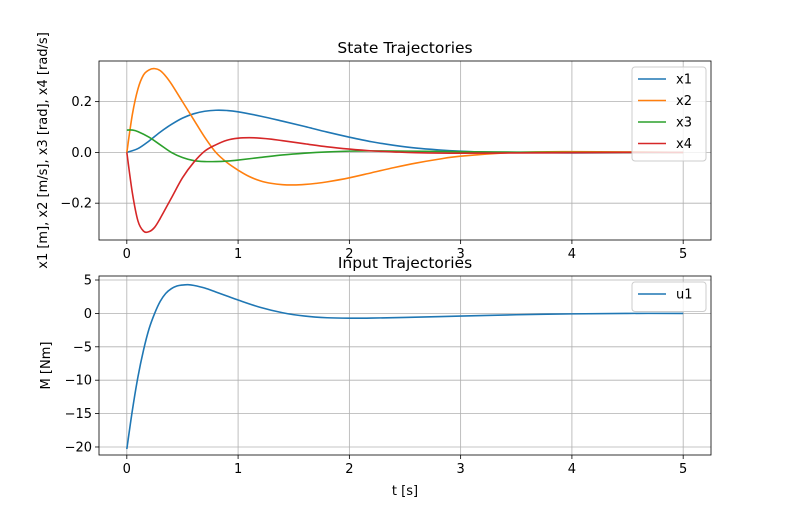 The image size is (790, 511). I want to click on y-tick-label: −10, so click(78, 381).